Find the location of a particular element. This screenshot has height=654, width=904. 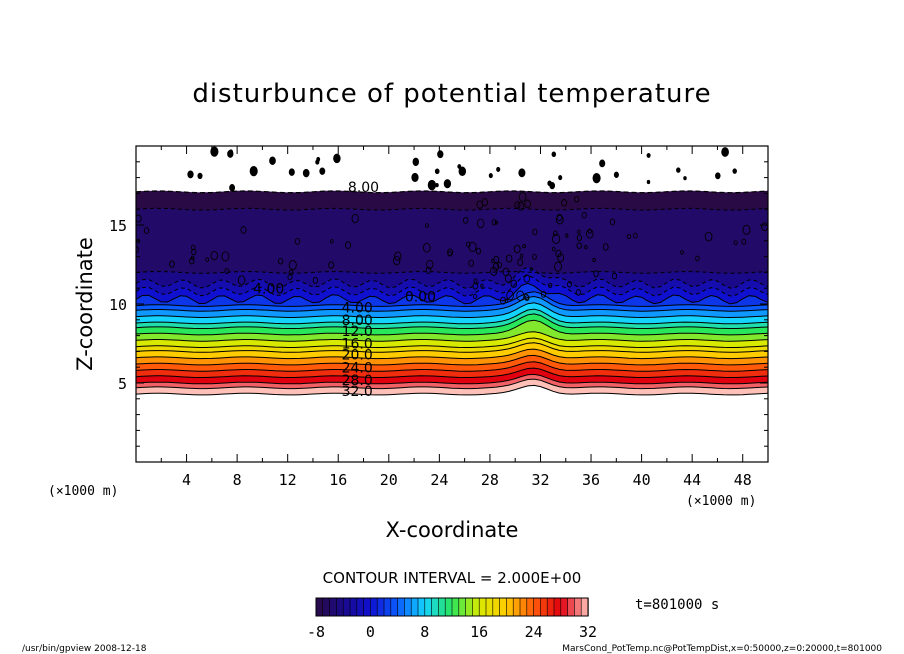

contour-label: 12.0 is located at coordinates (357, 332).